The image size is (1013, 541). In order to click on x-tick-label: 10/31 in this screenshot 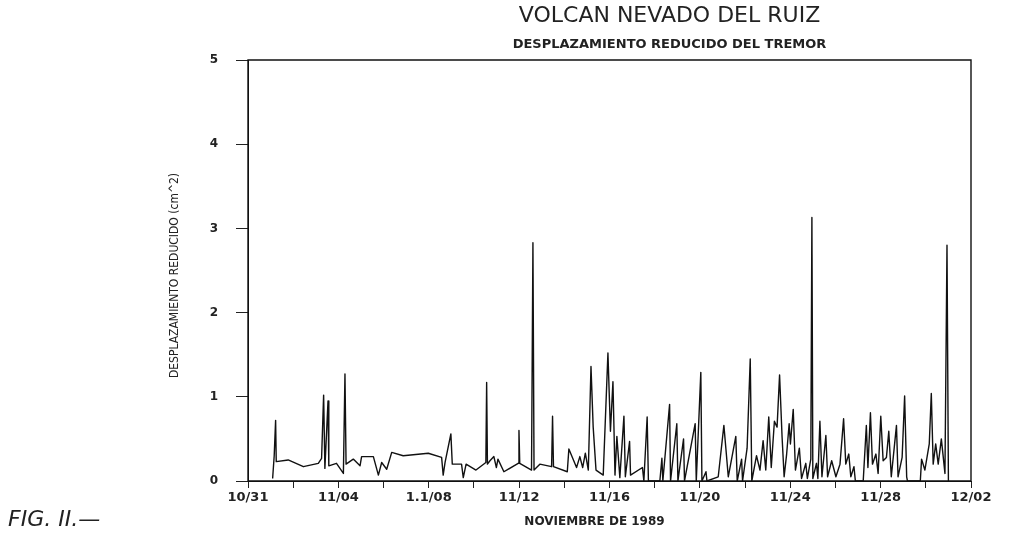, I will do `click(248, 497)`.